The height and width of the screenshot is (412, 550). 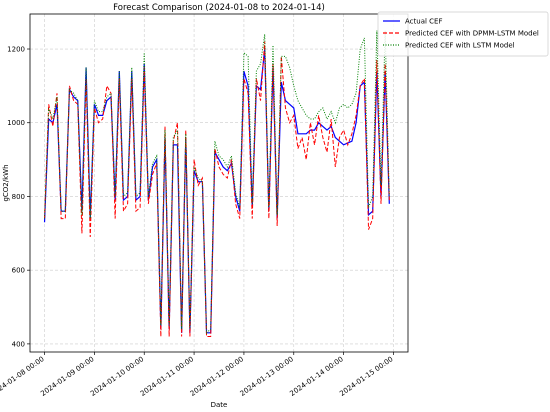 I want to click on x-tick-label: 2024-01-11 00:00, so click(x=167, y=376).